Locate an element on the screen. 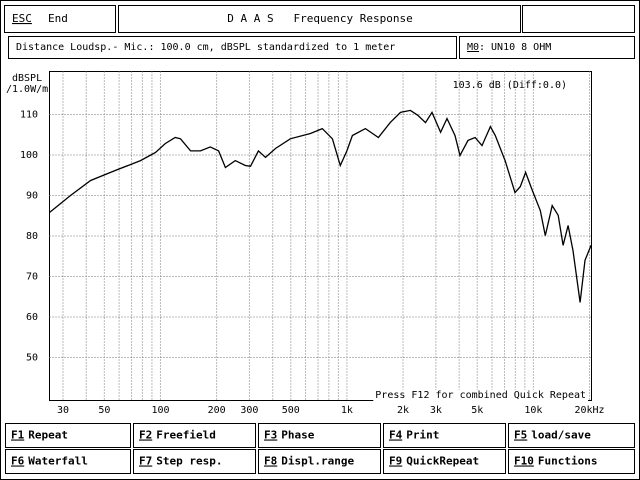 This screenshot has width=640, height=480. info-box is located at coordinates (232, 47).